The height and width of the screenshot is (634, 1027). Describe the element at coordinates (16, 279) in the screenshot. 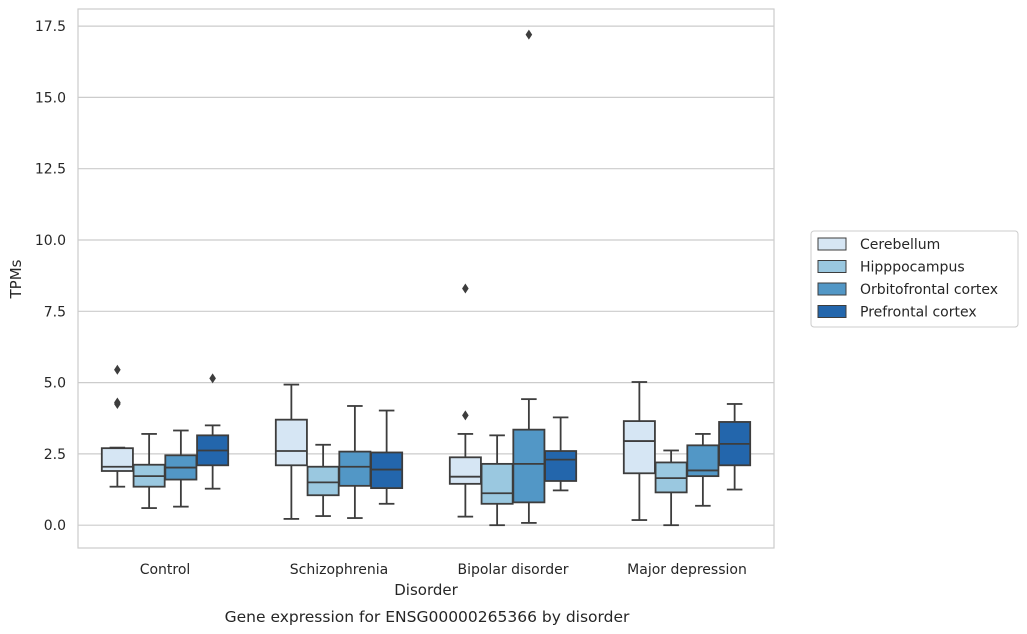

I see `y-axis-title: TPMs` at that location.